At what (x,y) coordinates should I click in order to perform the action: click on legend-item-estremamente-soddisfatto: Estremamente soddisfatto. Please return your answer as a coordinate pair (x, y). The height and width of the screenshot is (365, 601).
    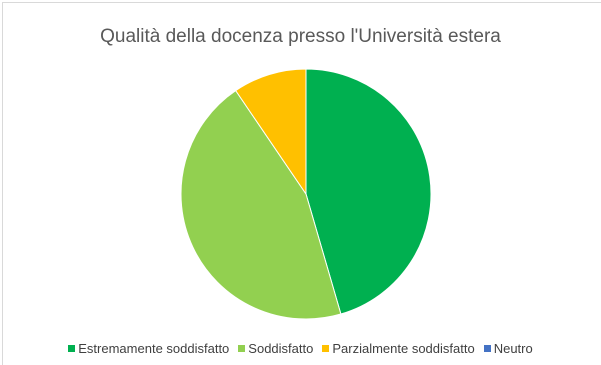
    Looking at the image, I should click on (148, 348).